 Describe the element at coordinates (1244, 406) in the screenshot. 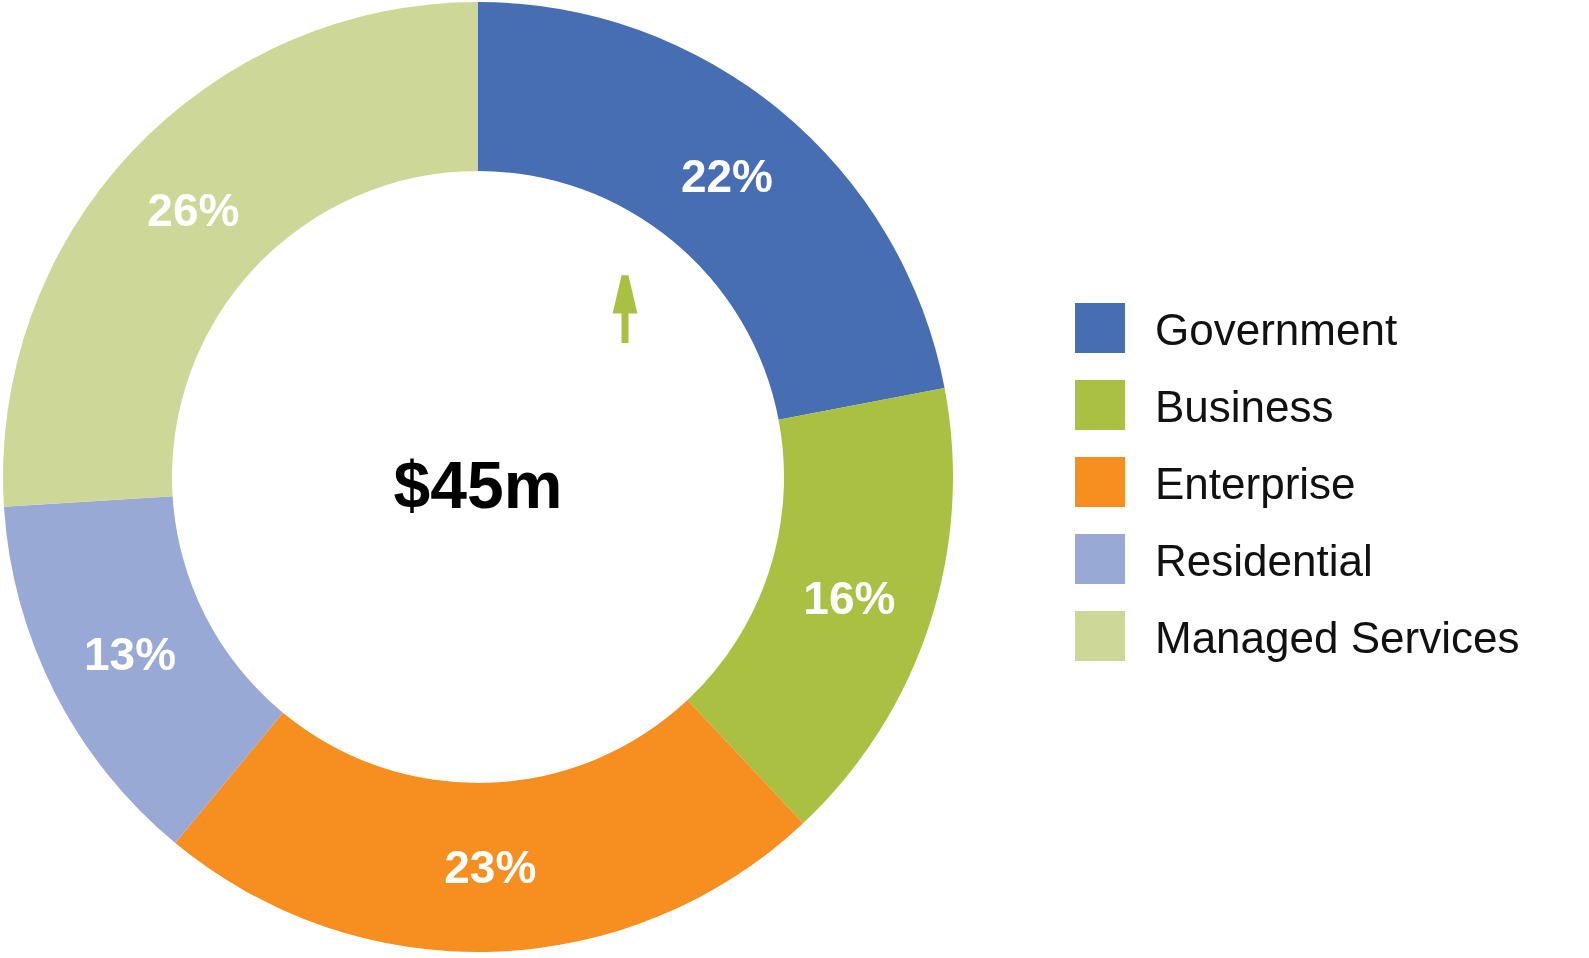

I see `legend-label: Business` at that location.